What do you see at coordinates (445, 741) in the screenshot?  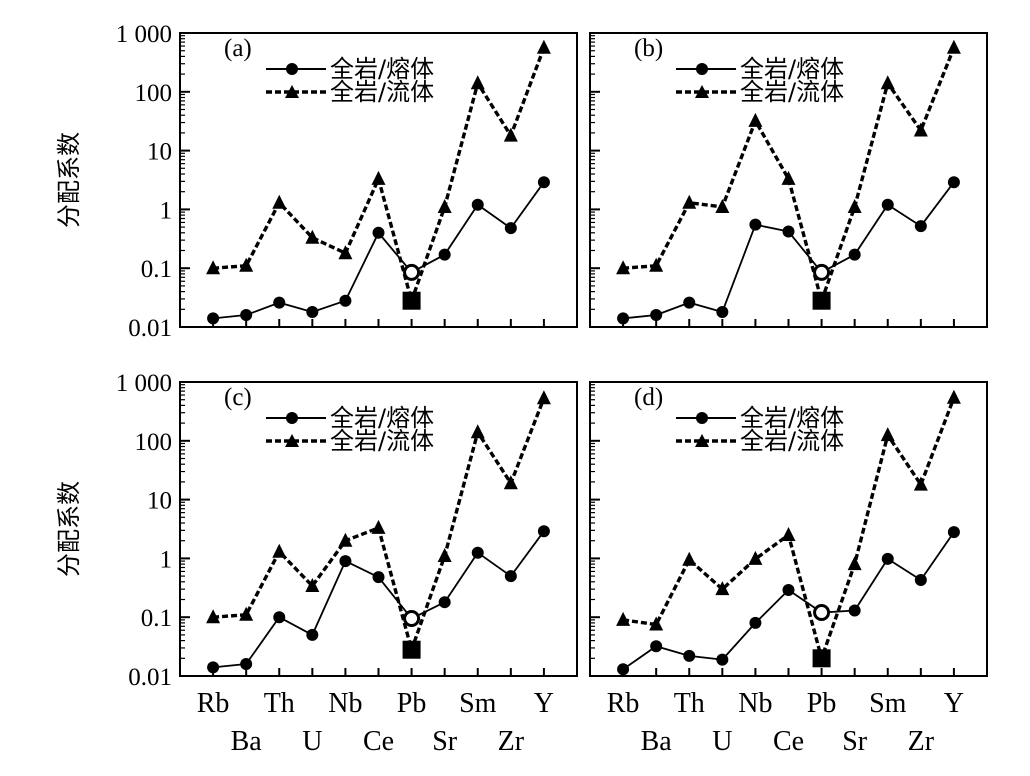 I see `x-tick-label: Sr` at bounding box center [445, 741].